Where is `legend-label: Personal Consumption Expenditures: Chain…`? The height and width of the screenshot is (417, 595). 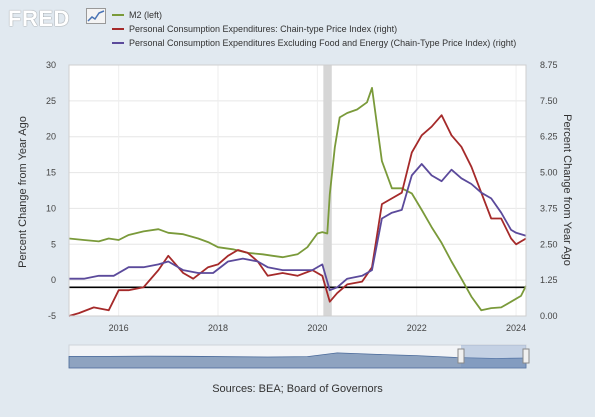 legend-label: Personal Consumption Expenditures: Chain… is located at coordinates (263, 29).